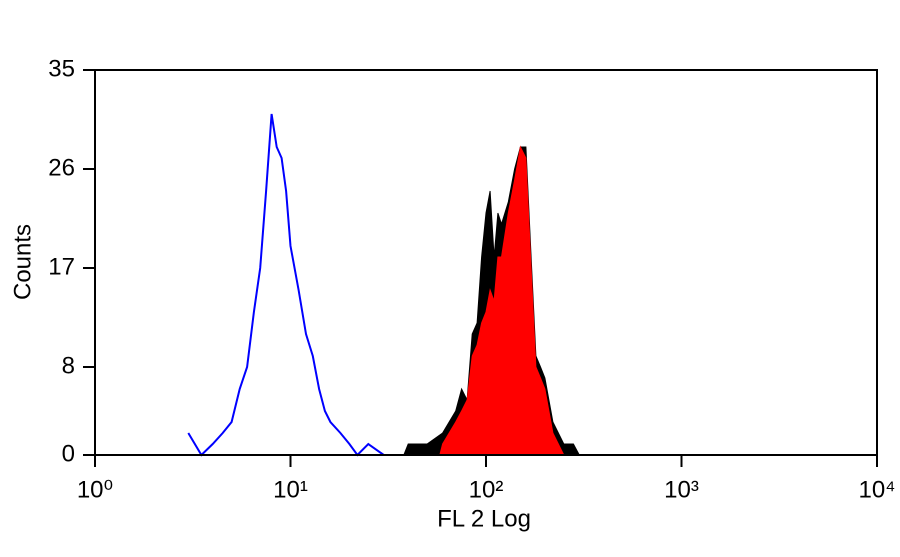  What do you see at coordinates (68, 453) in the screenshot?
I see `y-tick-label: 0` at bounding box center [68, 453].